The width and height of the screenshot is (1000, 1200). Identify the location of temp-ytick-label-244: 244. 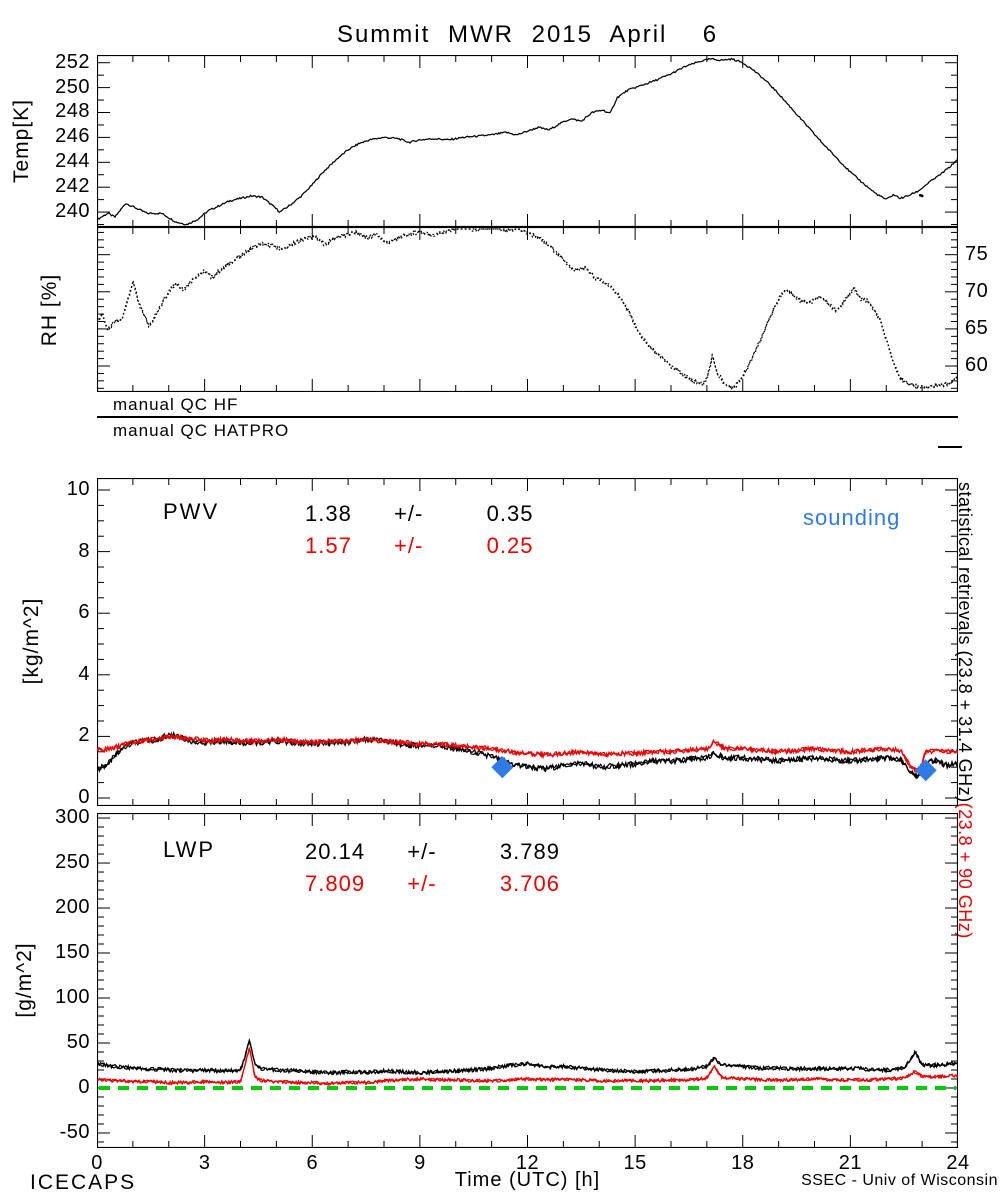
(72, 161).